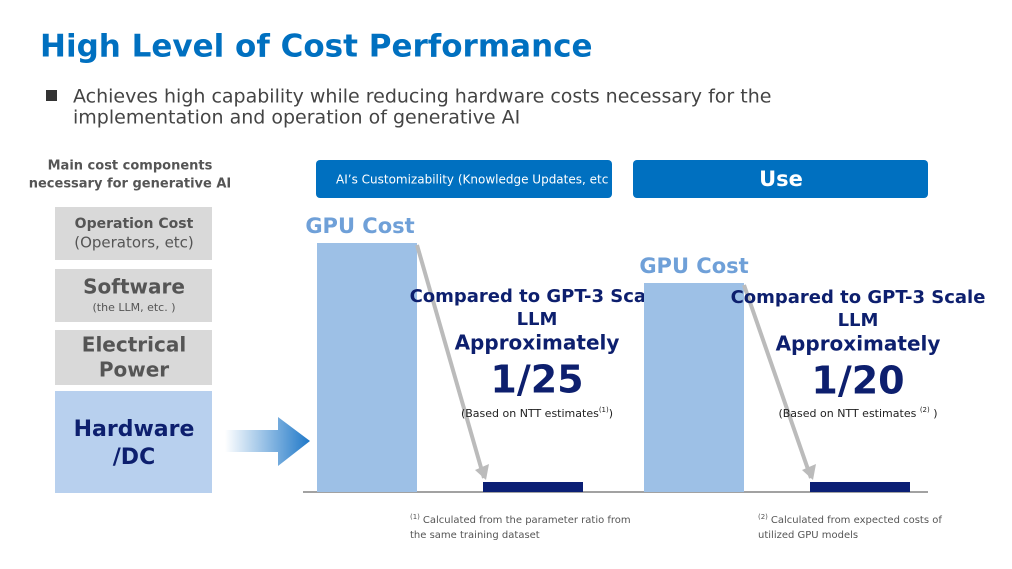 Image resolution: width=1012 pixels, height=569 pixels. Describe the element at coordinates (604, 410) in the screenshot. I see `note-part: (1)` at that location.